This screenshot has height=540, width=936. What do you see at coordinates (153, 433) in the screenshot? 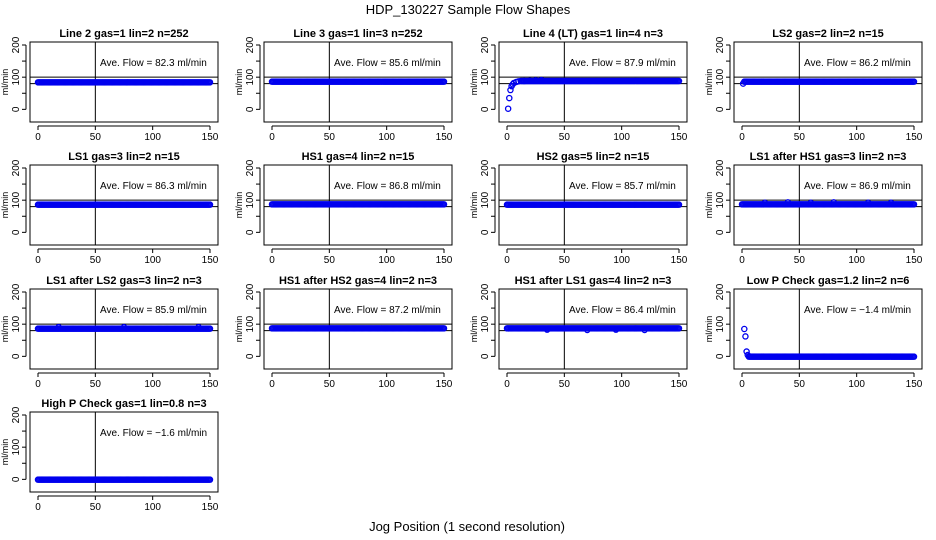
I see `average-flow-annotation: Ave. Flow = −1.6 ml/min` at bounding box center [153, 433].